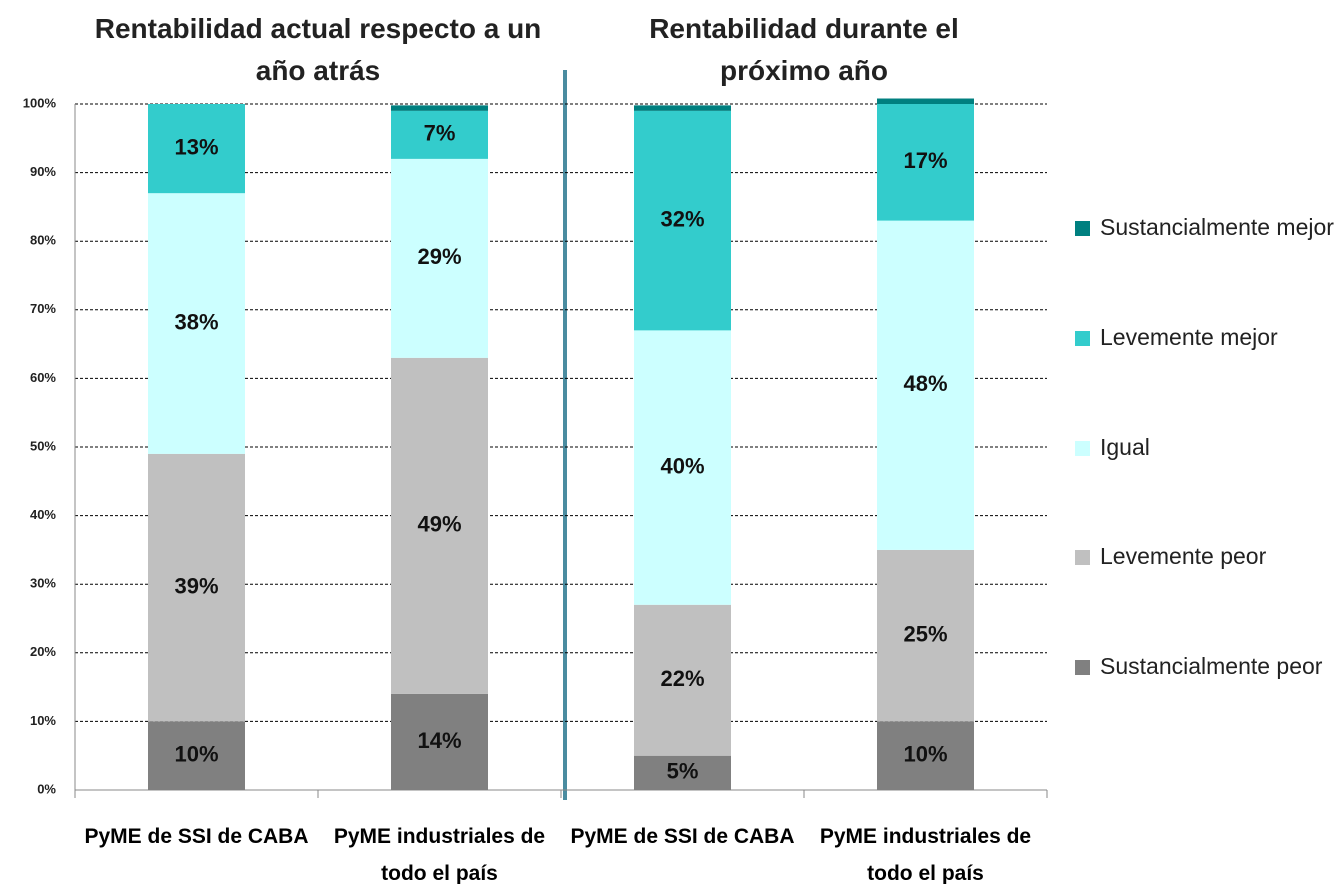 The height and width of the screenshot is (884, 1341). What do you see at coordinates (43, 308) in the screenshot?
I see `y-tick-label: 70%` at bounding box center [43, 308].